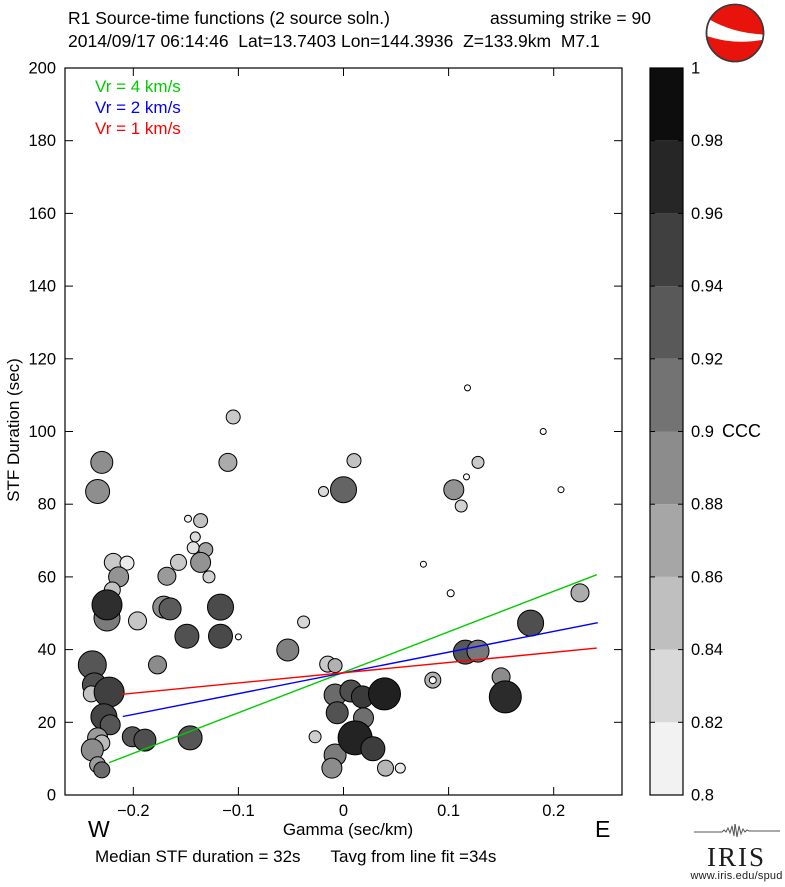 This screenshot has height=887, width=785. I want to click on y-tick-label: 140, so click(42, 287).